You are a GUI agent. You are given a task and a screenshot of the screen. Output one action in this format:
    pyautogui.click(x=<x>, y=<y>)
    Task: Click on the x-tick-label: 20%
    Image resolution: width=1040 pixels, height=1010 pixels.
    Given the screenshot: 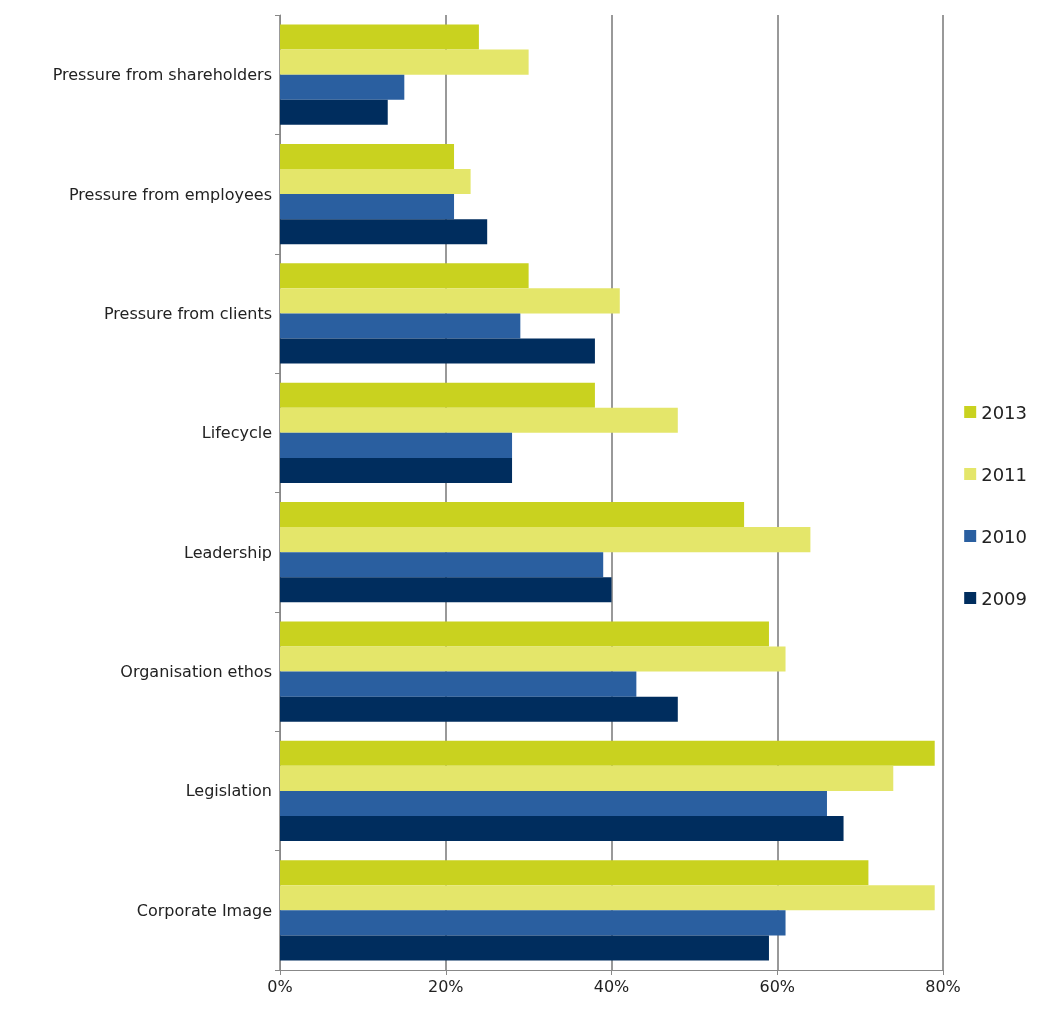 What is the action you would take?
    pyautogui.click(x=445, y=986)
    